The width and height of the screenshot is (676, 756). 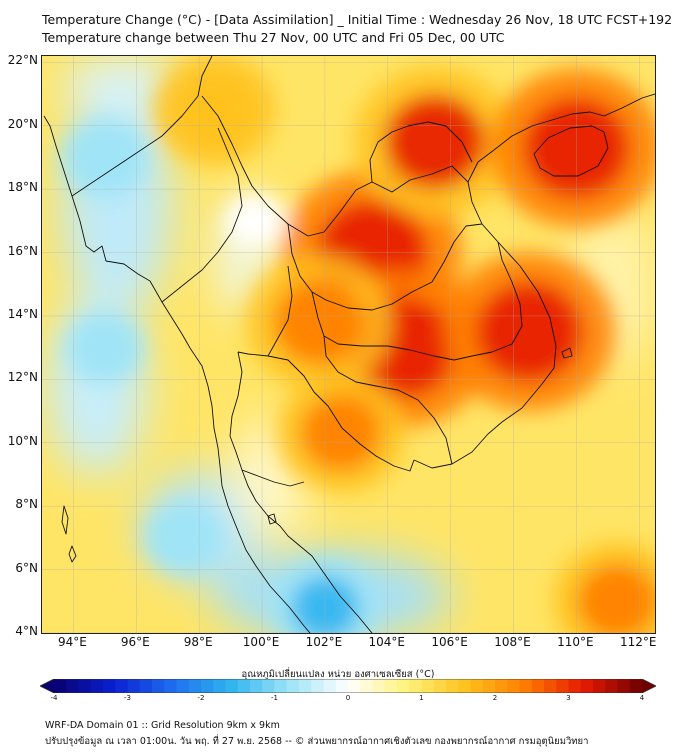 I want to click on colorbar-tick-label: 1, so click(x=421, y=698).